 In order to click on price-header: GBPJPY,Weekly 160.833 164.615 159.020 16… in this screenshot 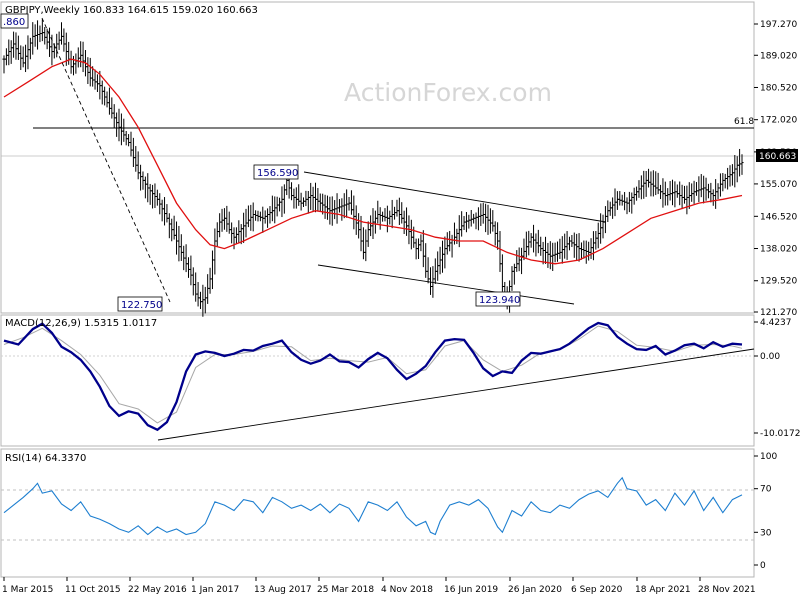, I will do `click(131, 10)`.